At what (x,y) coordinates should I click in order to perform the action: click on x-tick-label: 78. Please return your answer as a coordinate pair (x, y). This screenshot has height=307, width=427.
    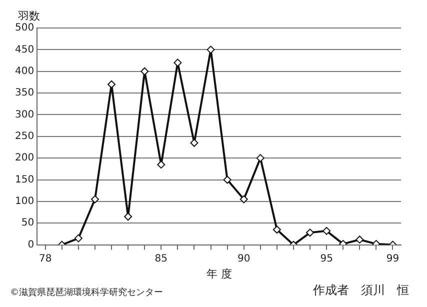
    Looking at the image, I should click on (45, 258).